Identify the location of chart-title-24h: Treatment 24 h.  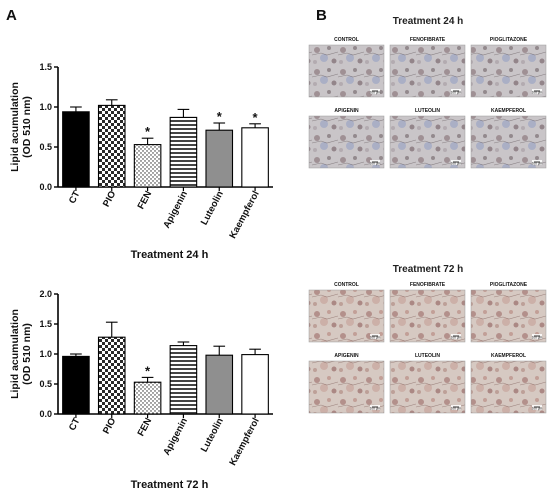
(170, 255).